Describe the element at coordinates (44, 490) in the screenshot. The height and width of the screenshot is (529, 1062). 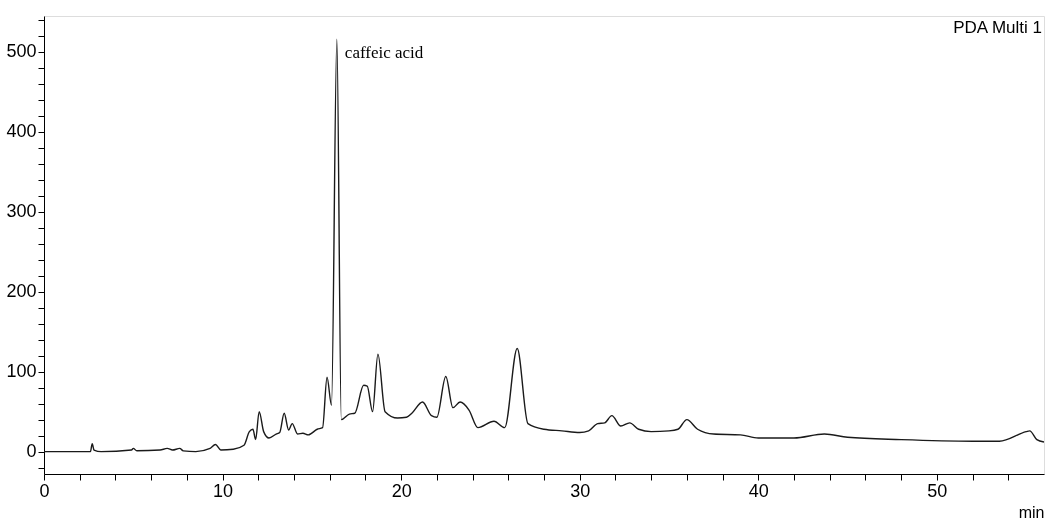
I see `x-tick-label: 0` at that location.